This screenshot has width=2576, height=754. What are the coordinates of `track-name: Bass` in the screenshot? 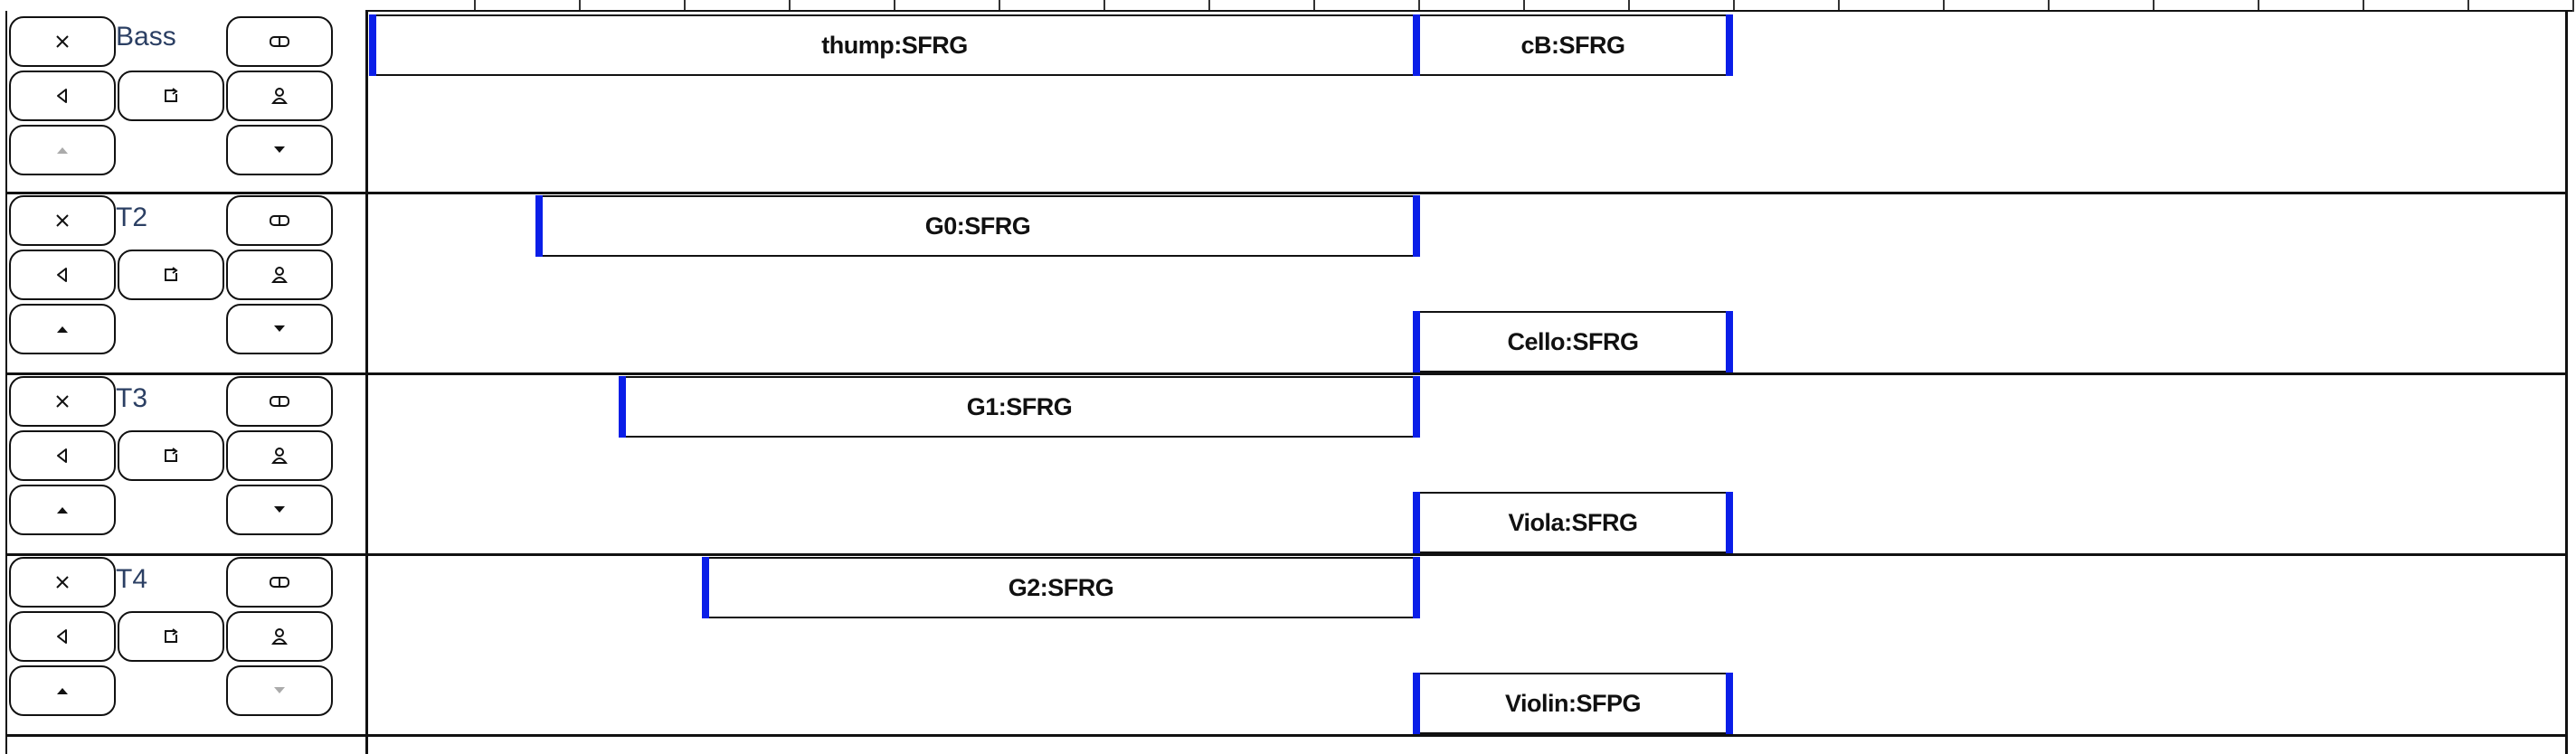 It's located at (146, 37).